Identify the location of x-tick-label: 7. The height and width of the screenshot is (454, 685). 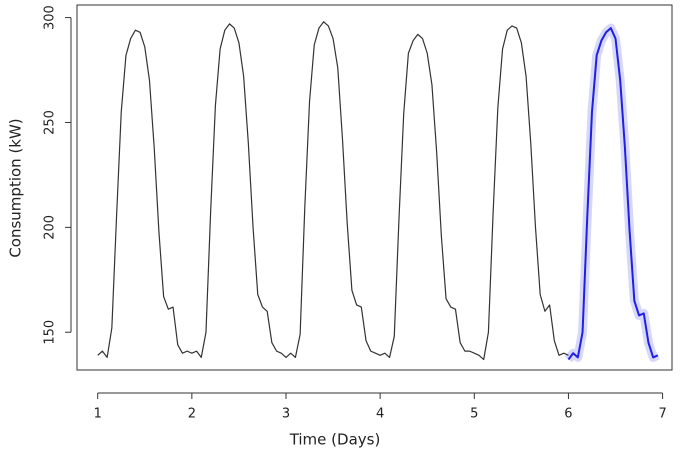
(662, 414).